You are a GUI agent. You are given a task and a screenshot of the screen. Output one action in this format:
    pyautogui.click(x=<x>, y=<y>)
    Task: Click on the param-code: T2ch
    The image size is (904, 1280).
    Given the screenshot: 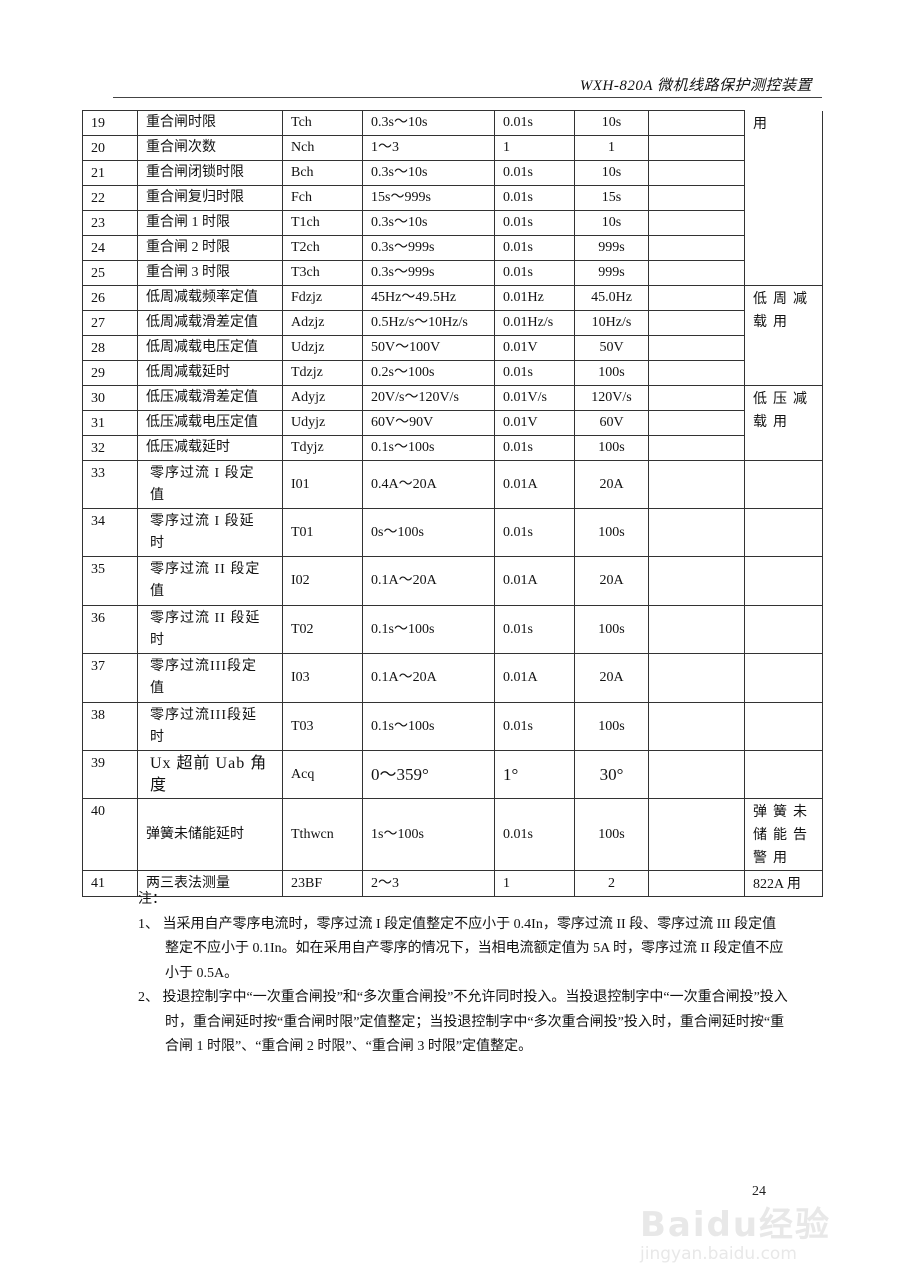 What is the action you would take?
    pyautogui.click(x=322, y=248)
    